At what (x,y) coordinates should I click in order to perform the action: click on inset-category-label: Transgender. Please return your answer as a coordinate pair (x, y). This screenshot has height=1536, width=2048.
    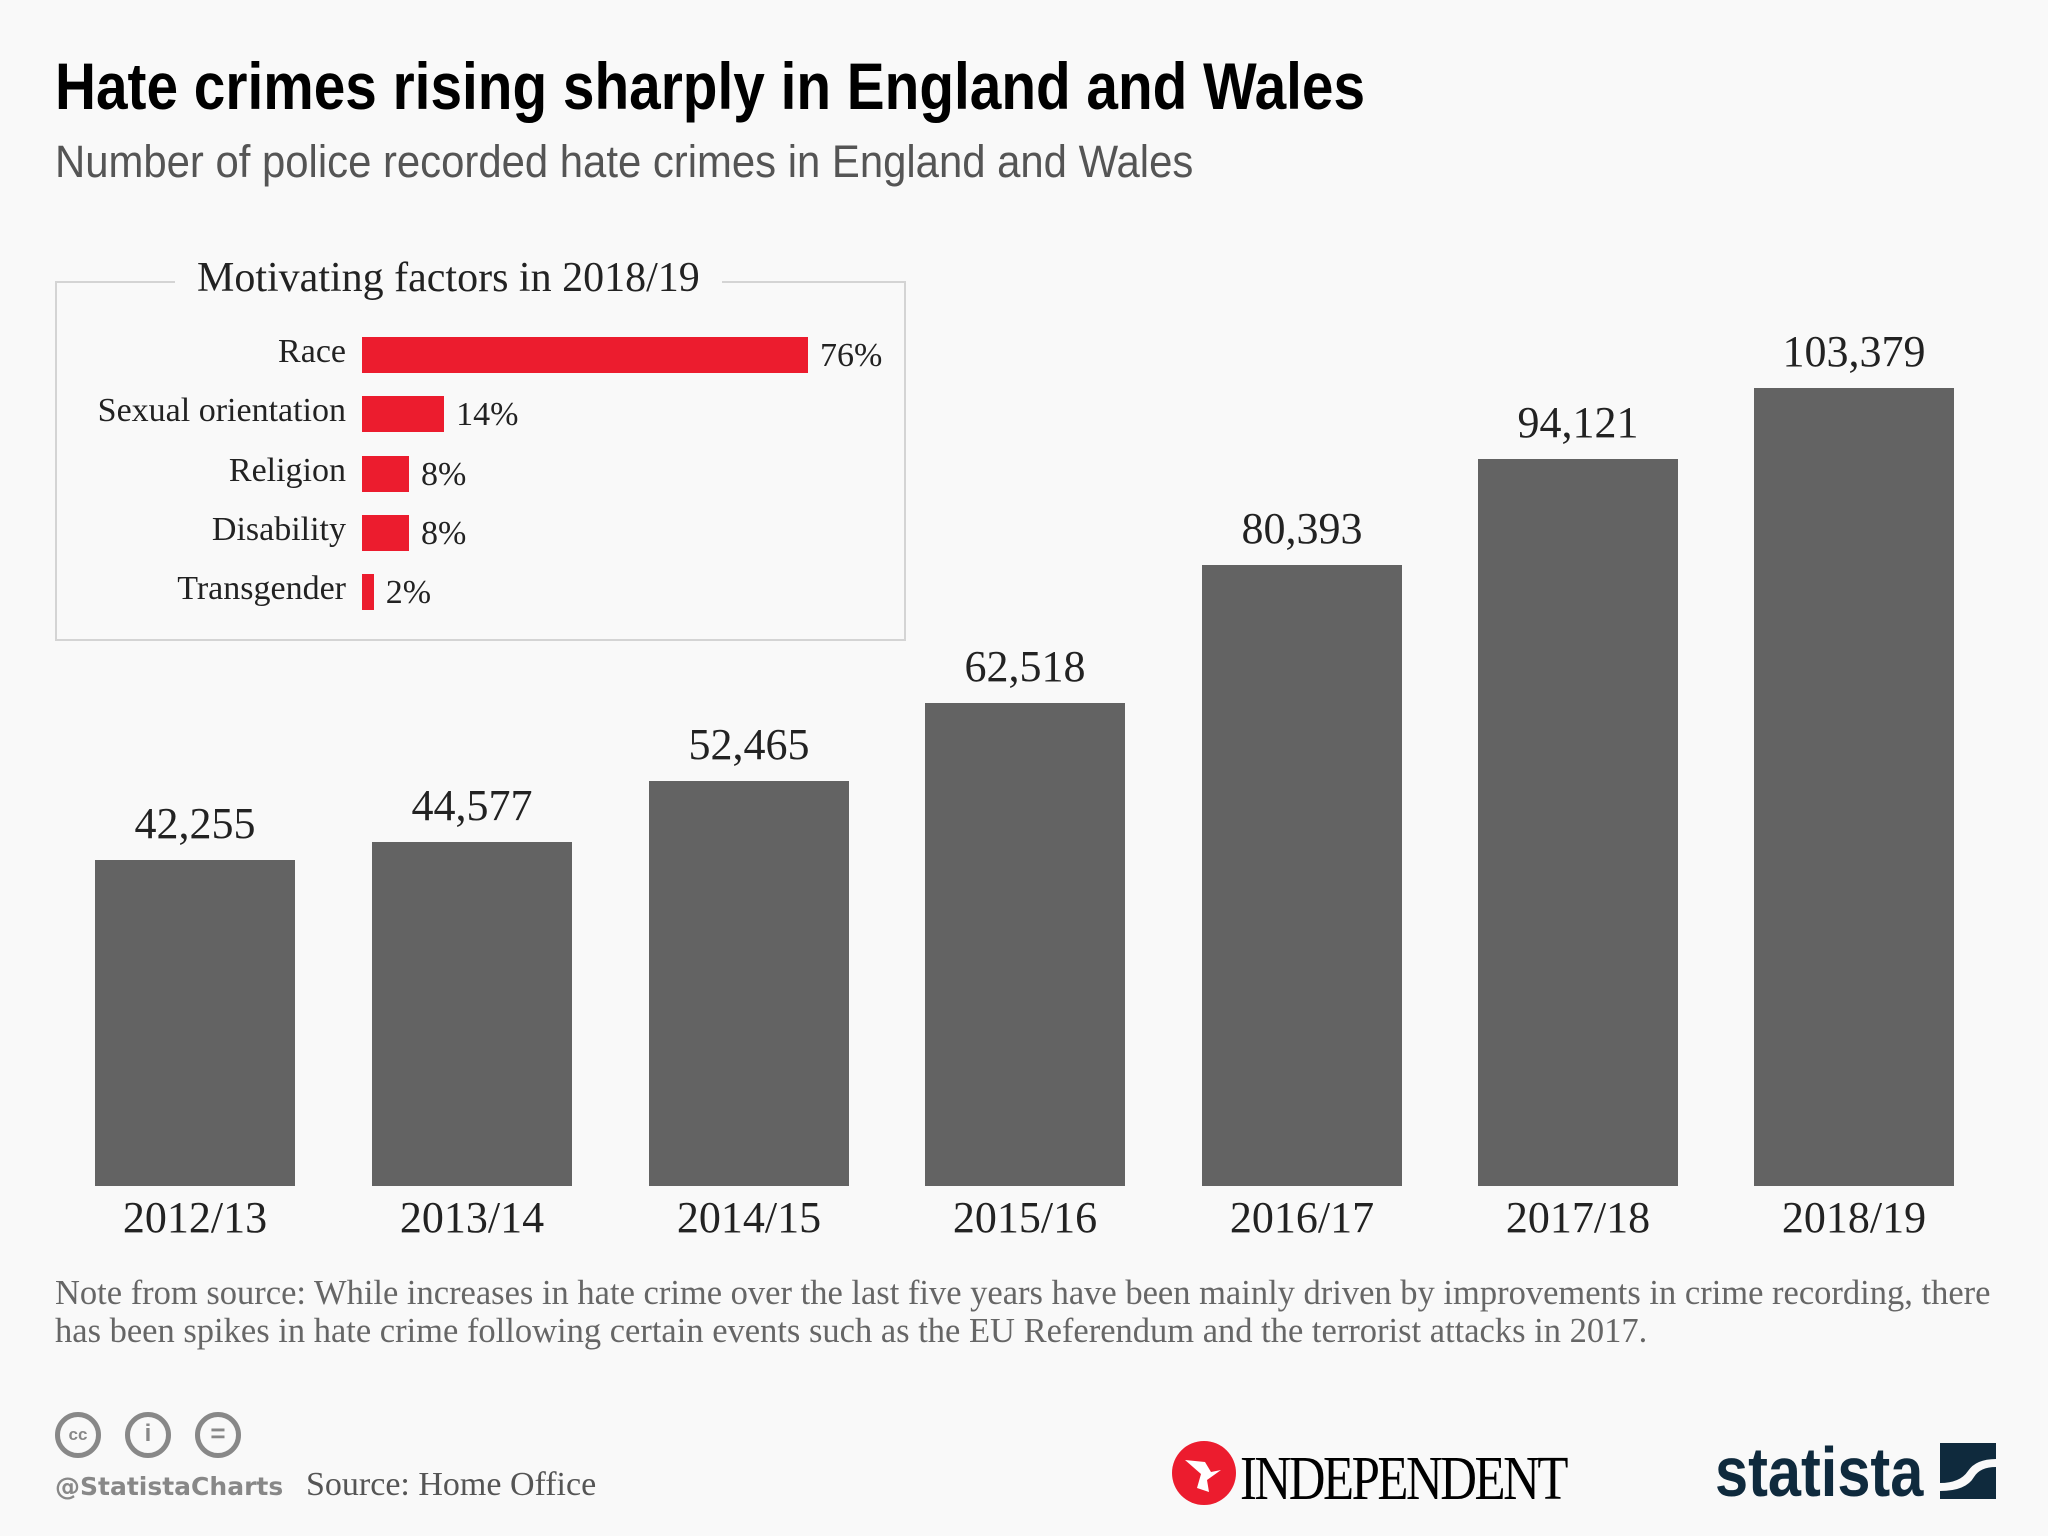
    Looking at the image, I should click on (261, 588).